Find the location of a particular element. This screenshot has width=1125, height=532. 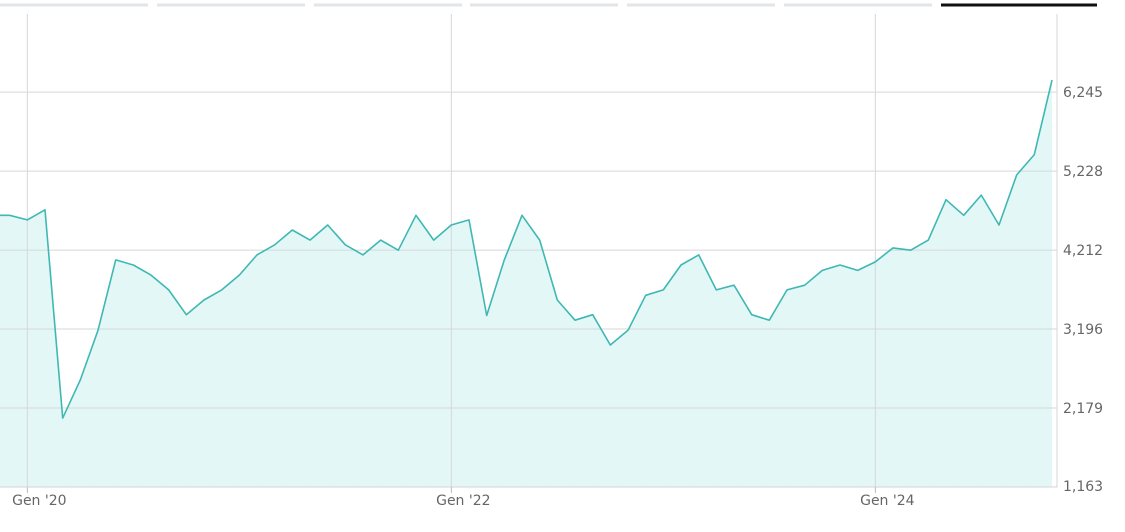

y-tick-label: 1,163 is located at coordinates (1083, 487).